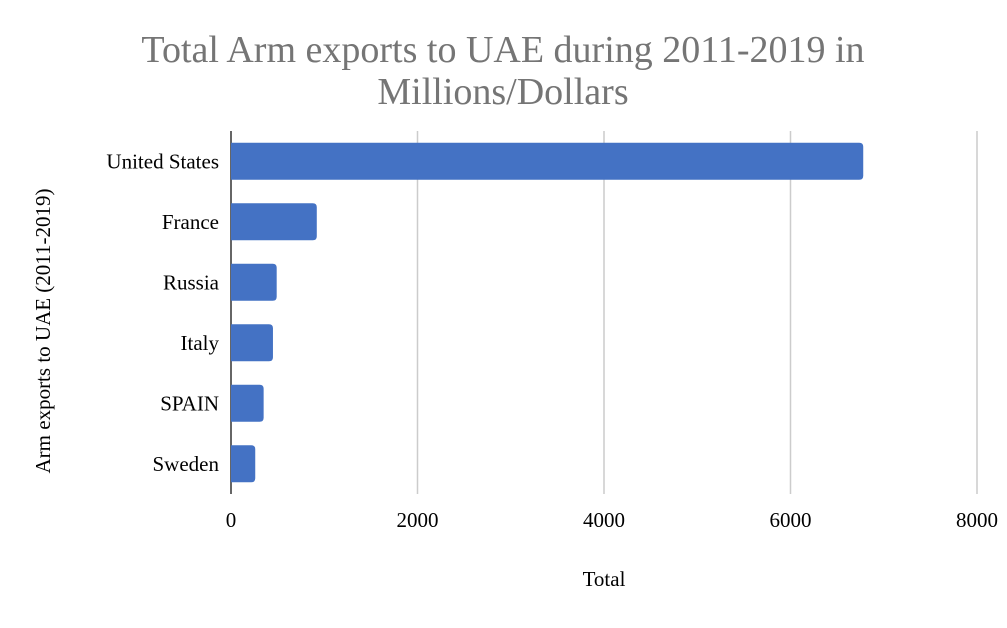 The image size is (1007, 628). I want to click on bar-spain, so click(247, 403).